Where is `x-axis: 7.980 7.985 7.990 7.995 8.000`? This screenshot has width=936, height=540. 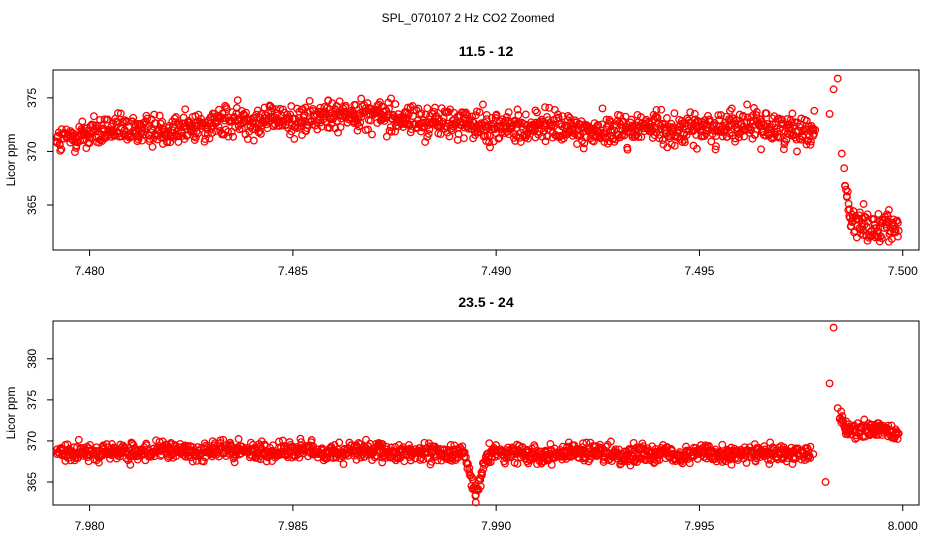 x-axis: 7.980 7.985 7.990 7.995 8.000 is located at coordinates (496, 518).